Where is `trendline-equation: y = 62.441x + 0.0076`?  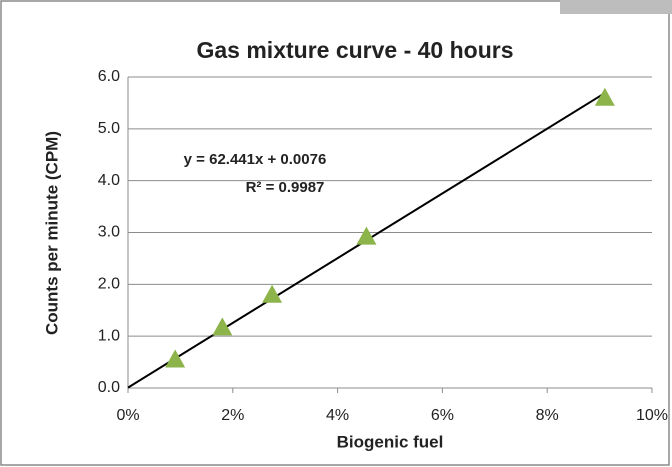
trendline-equation: y = 62.441x + 0.0076 is located at coordinates (255, 159).